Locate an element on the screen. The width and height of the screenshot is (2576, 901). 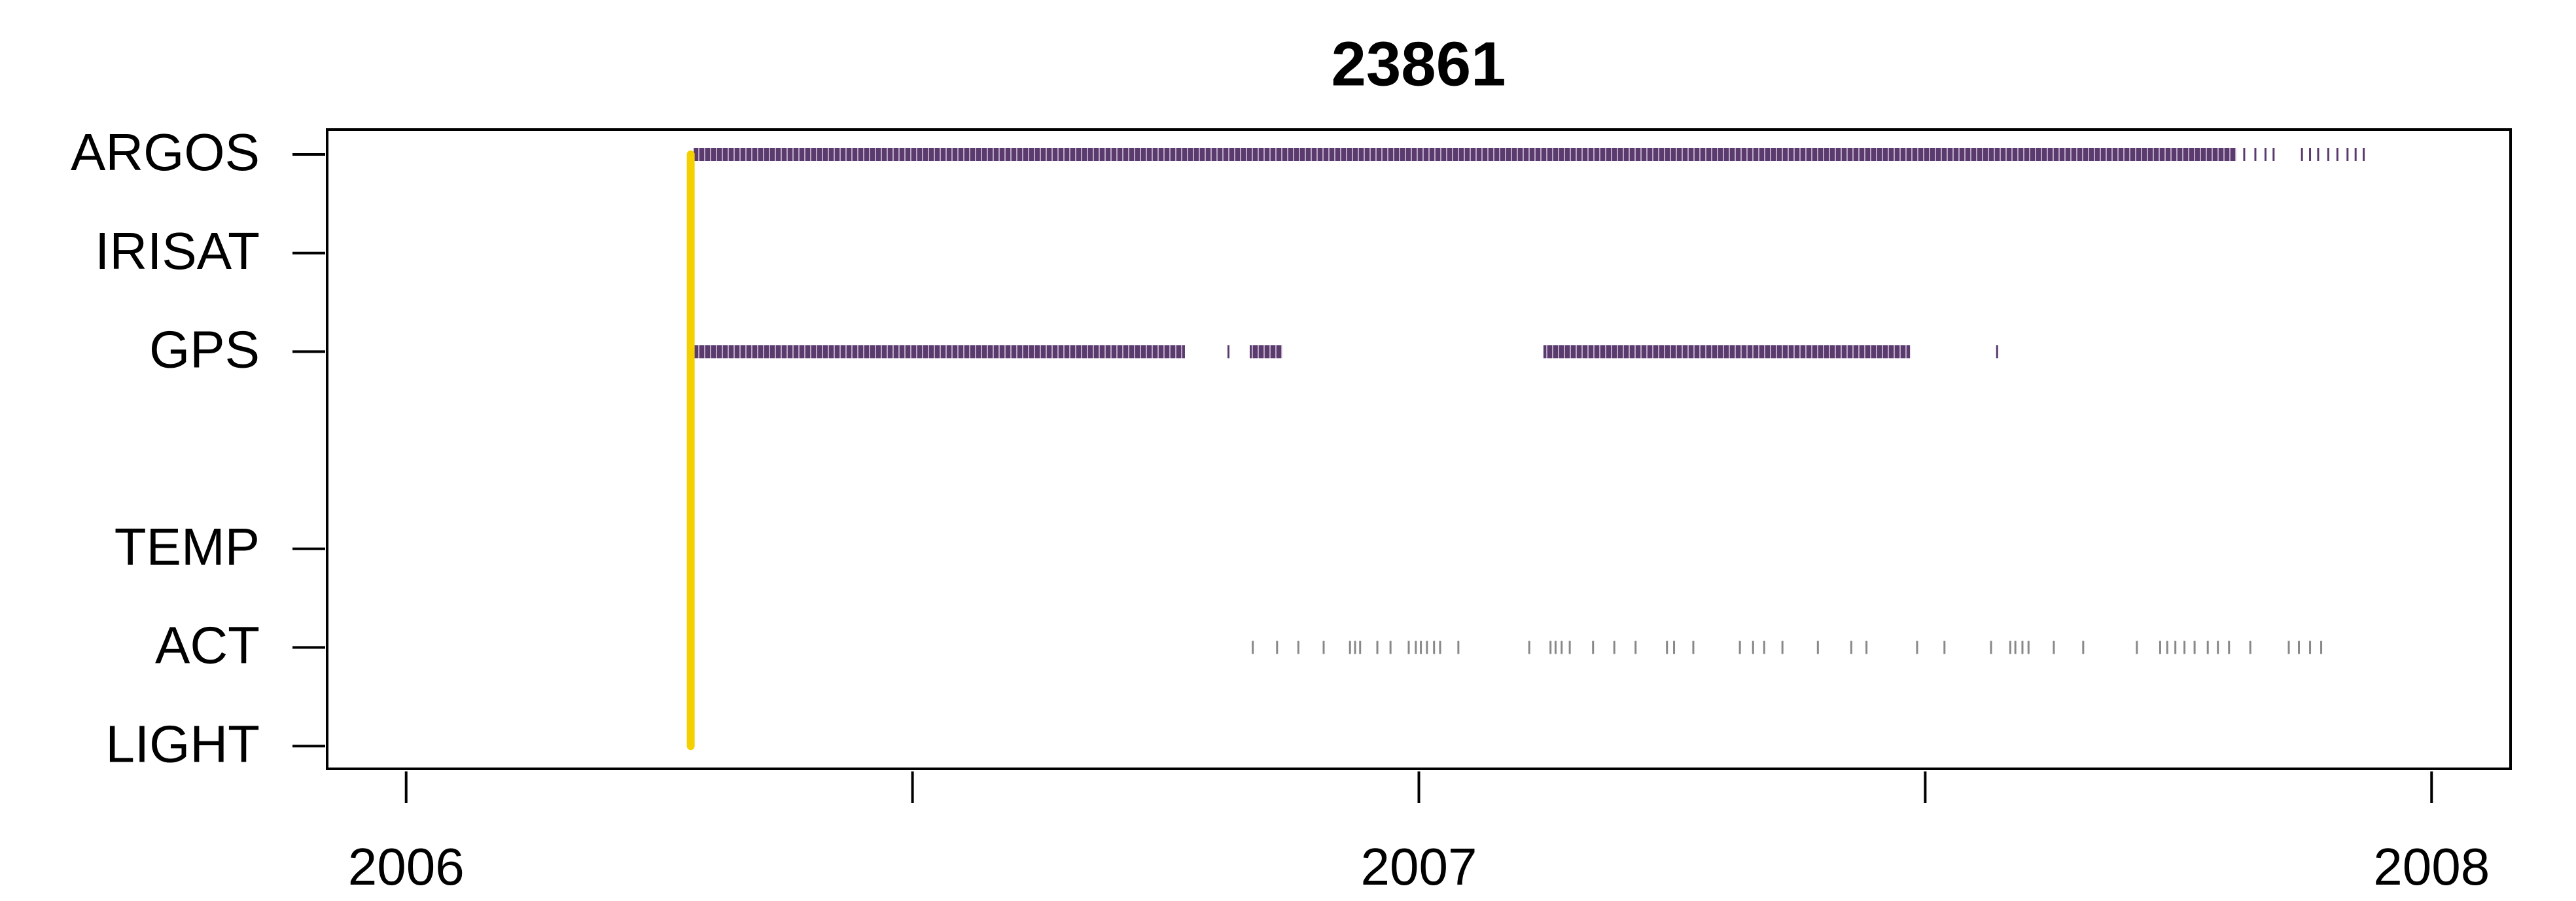
y-tick-label: TEMP is located at coordinates (187, 547).